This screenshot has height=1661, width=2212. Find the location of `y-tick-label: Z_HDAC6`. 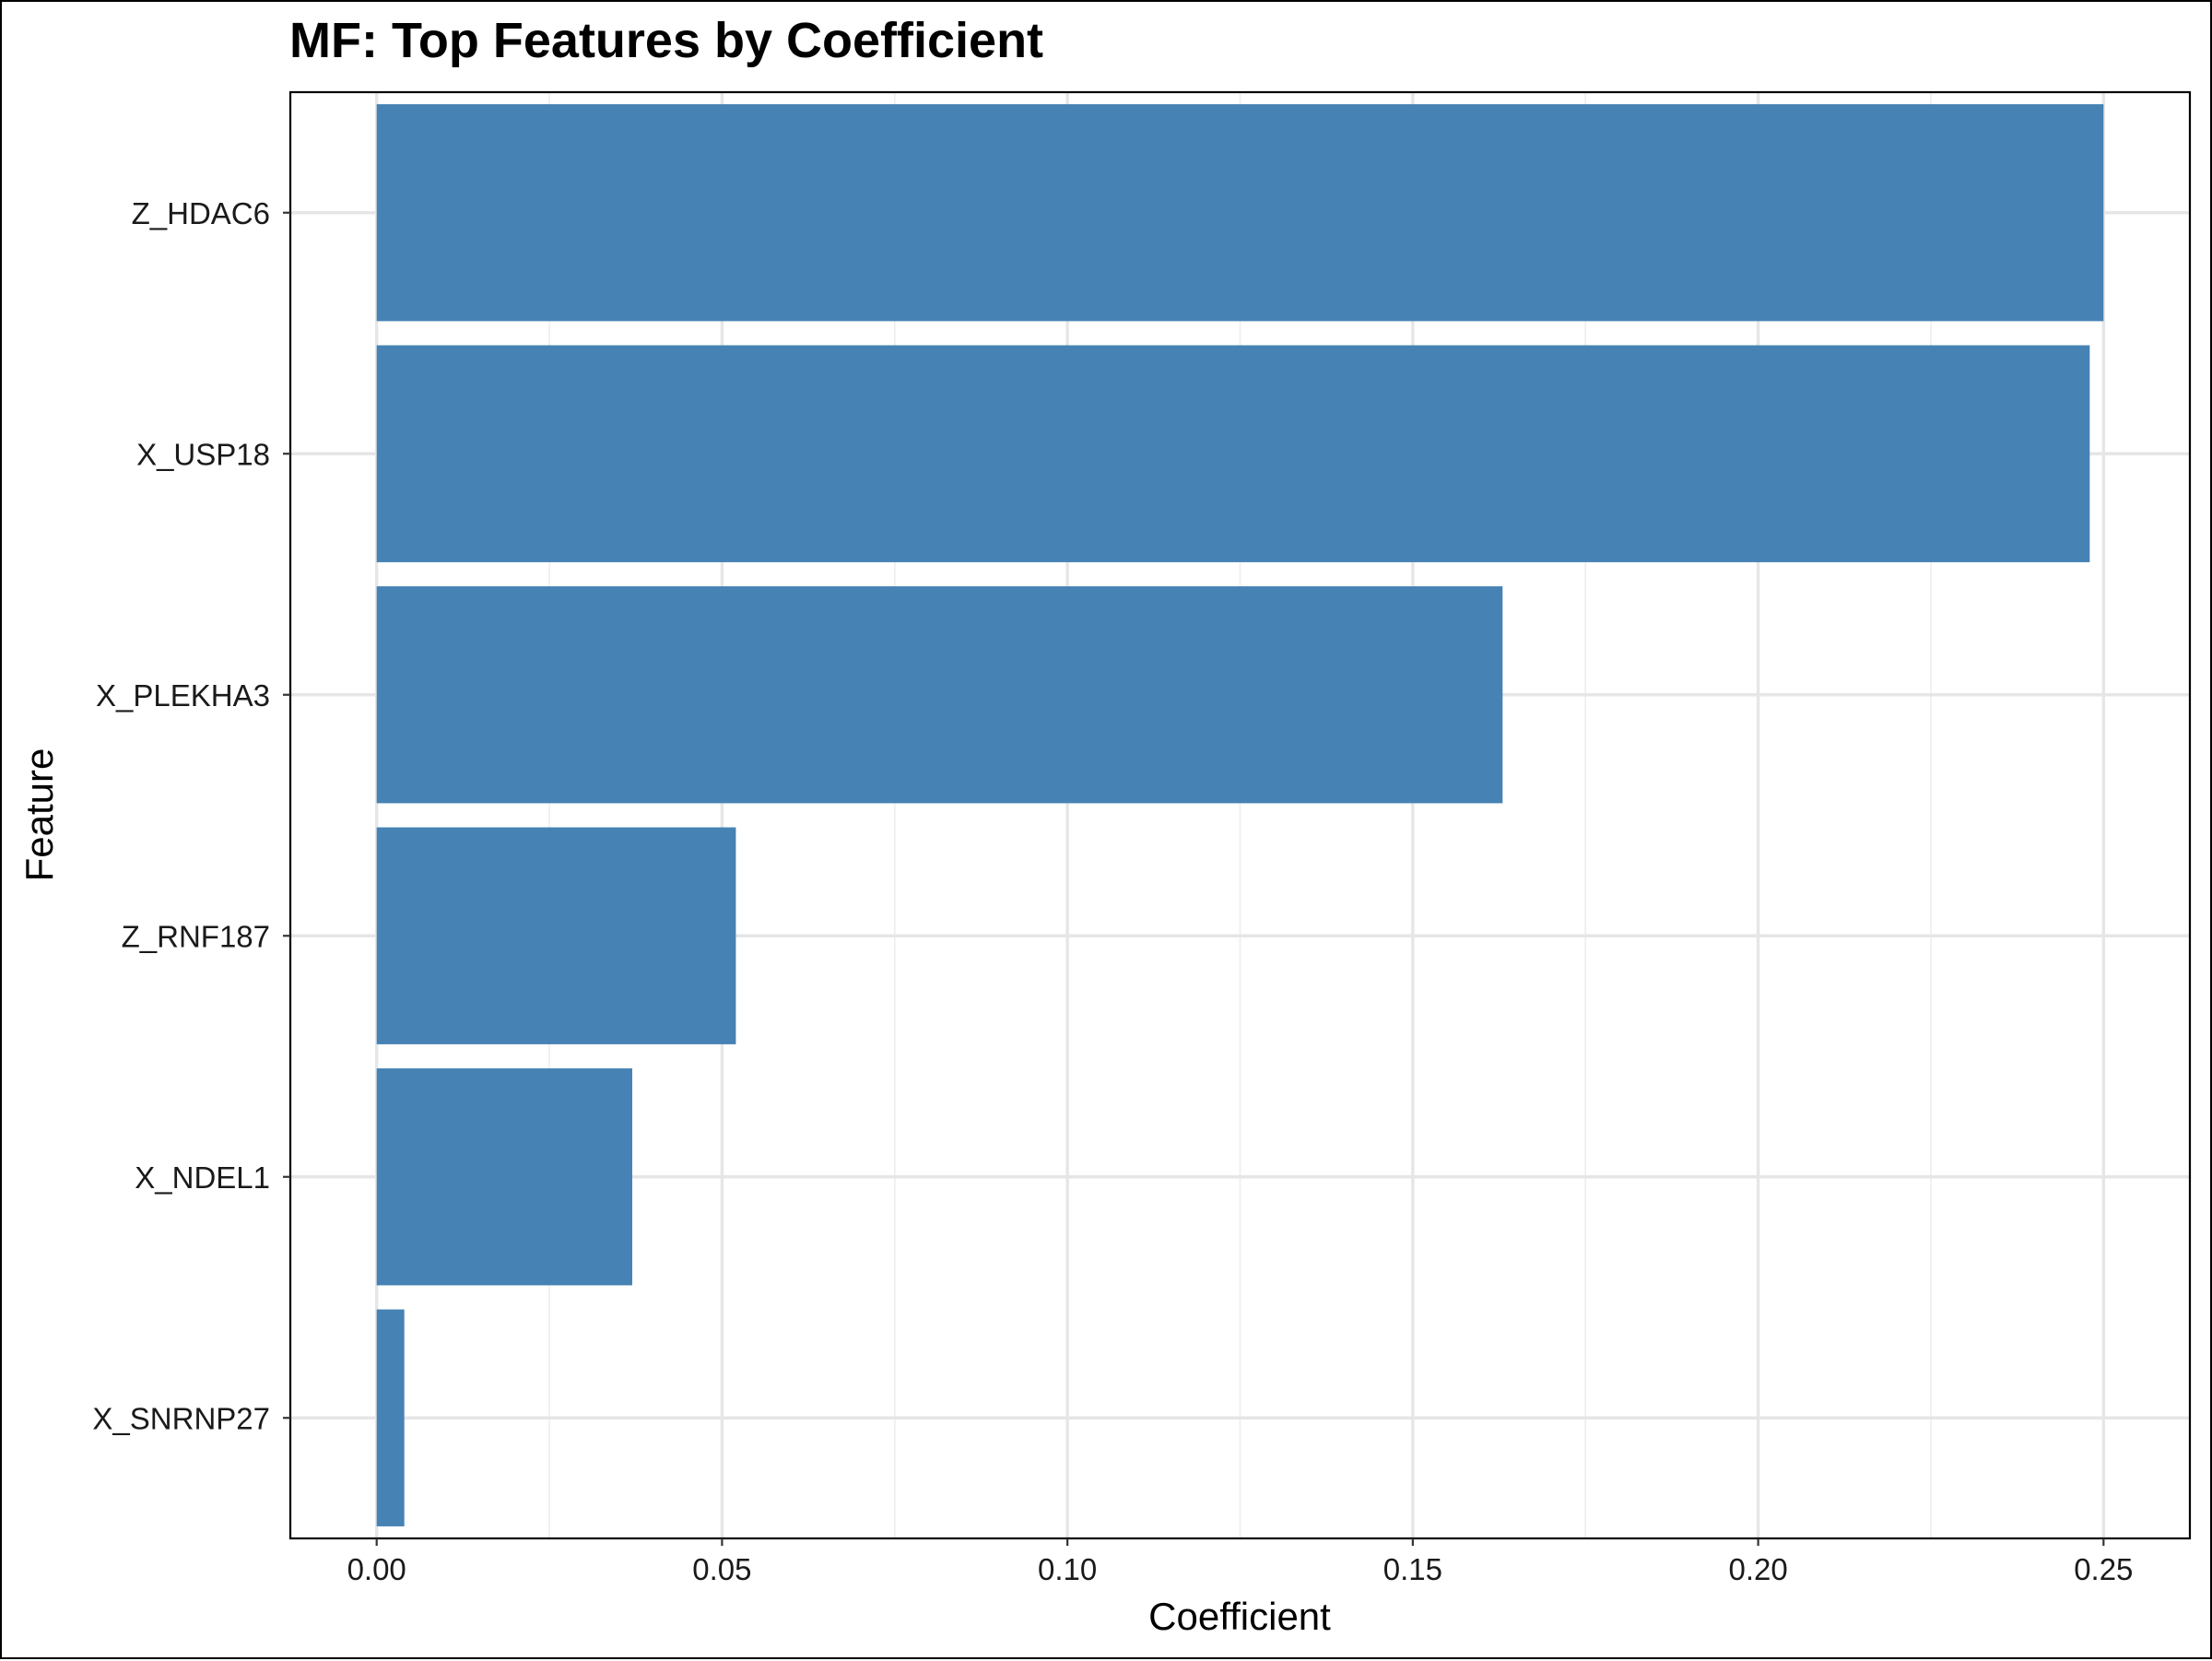

y-tick-label: Z_HDAC6 is located at coordinates (201, 213).